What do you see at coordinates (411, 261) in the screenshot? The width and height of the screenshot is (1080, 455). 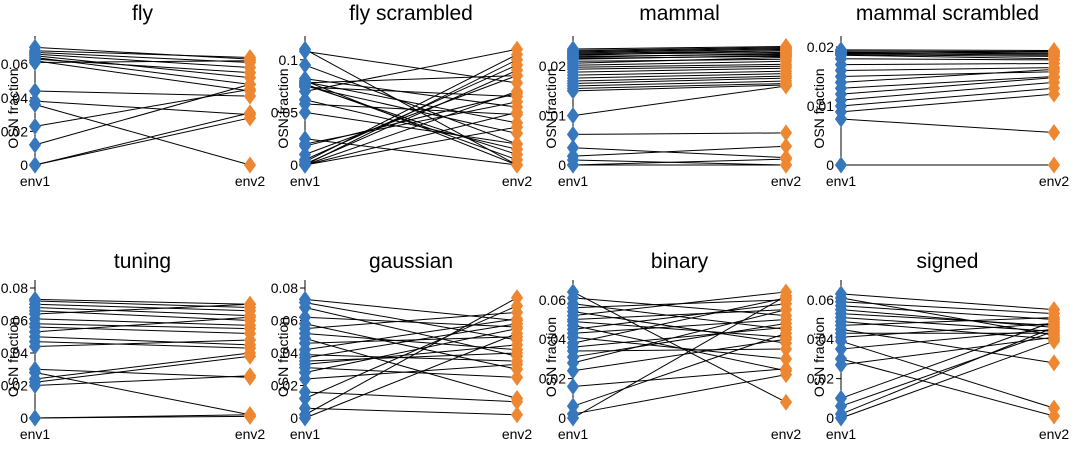 I see `chart-title: gaussian` at bounding box center [411, 261].